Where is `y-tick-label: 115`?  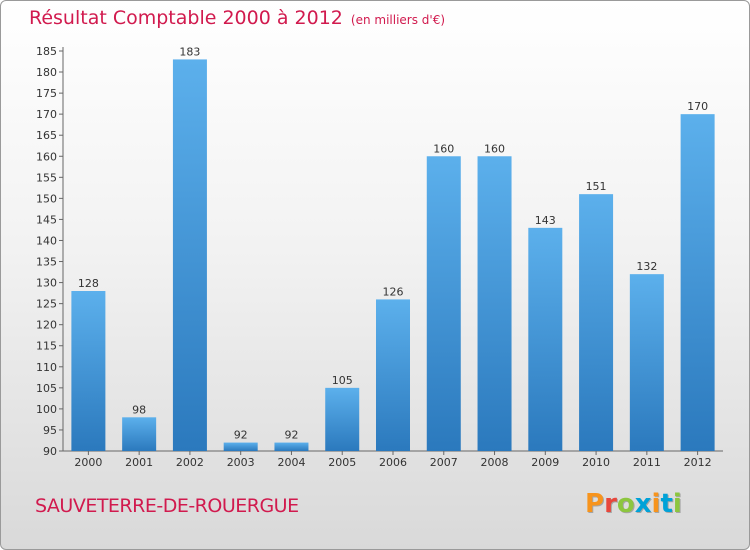 y-tick-label: 115 is located at coordinates (46, 346).